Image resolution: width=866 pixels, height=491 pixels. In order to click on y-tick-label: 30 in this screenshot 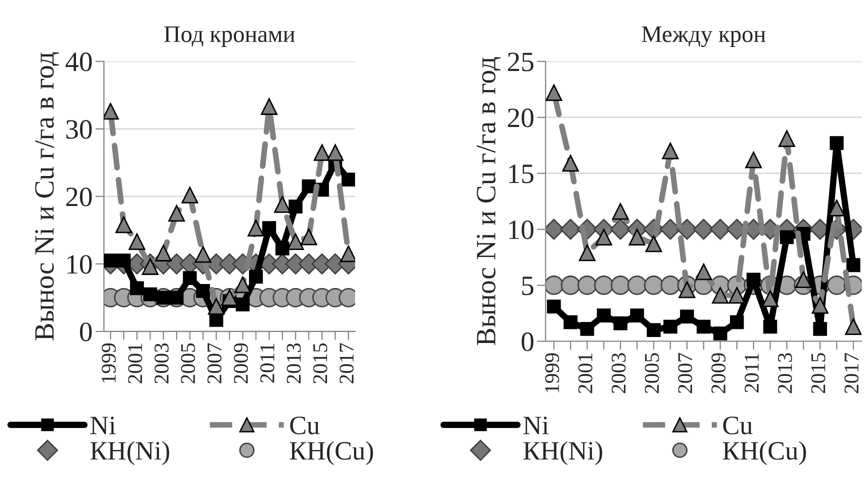, I will do `click(79, 129)`.